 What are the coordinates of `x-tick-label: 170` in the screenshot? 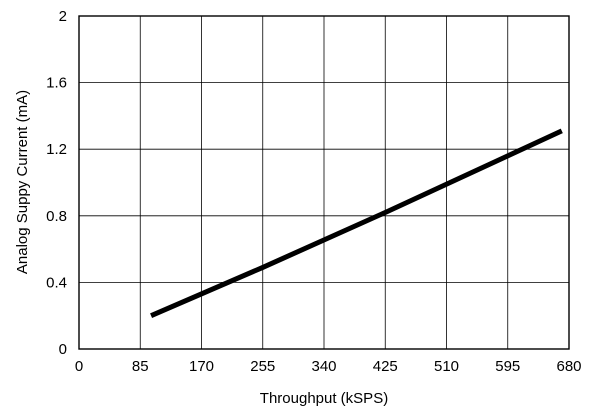 It's located at (201, 366).